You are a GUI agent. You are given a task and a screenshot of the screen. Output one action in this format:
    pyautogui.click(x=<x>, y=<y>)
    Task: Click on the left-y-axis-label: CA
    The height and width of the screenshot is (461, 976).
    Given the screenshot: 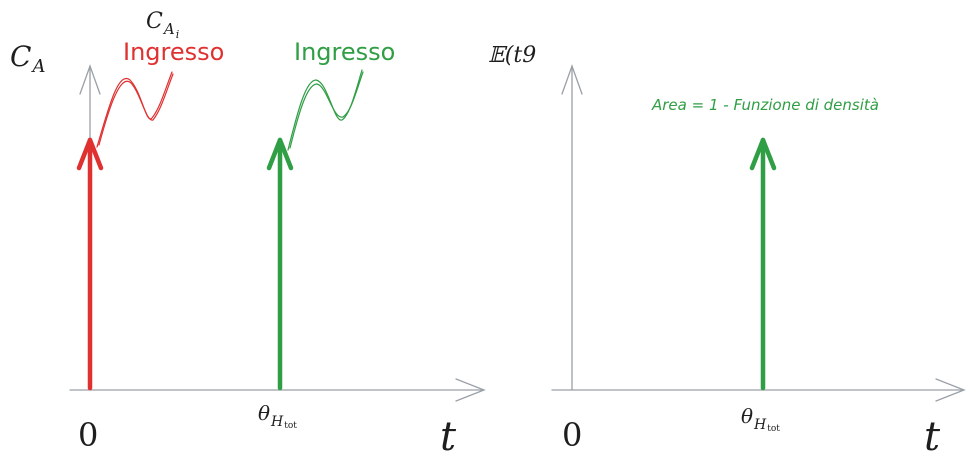 What is the action you would take?
    pyautogui.click(x=27, y=58)
    